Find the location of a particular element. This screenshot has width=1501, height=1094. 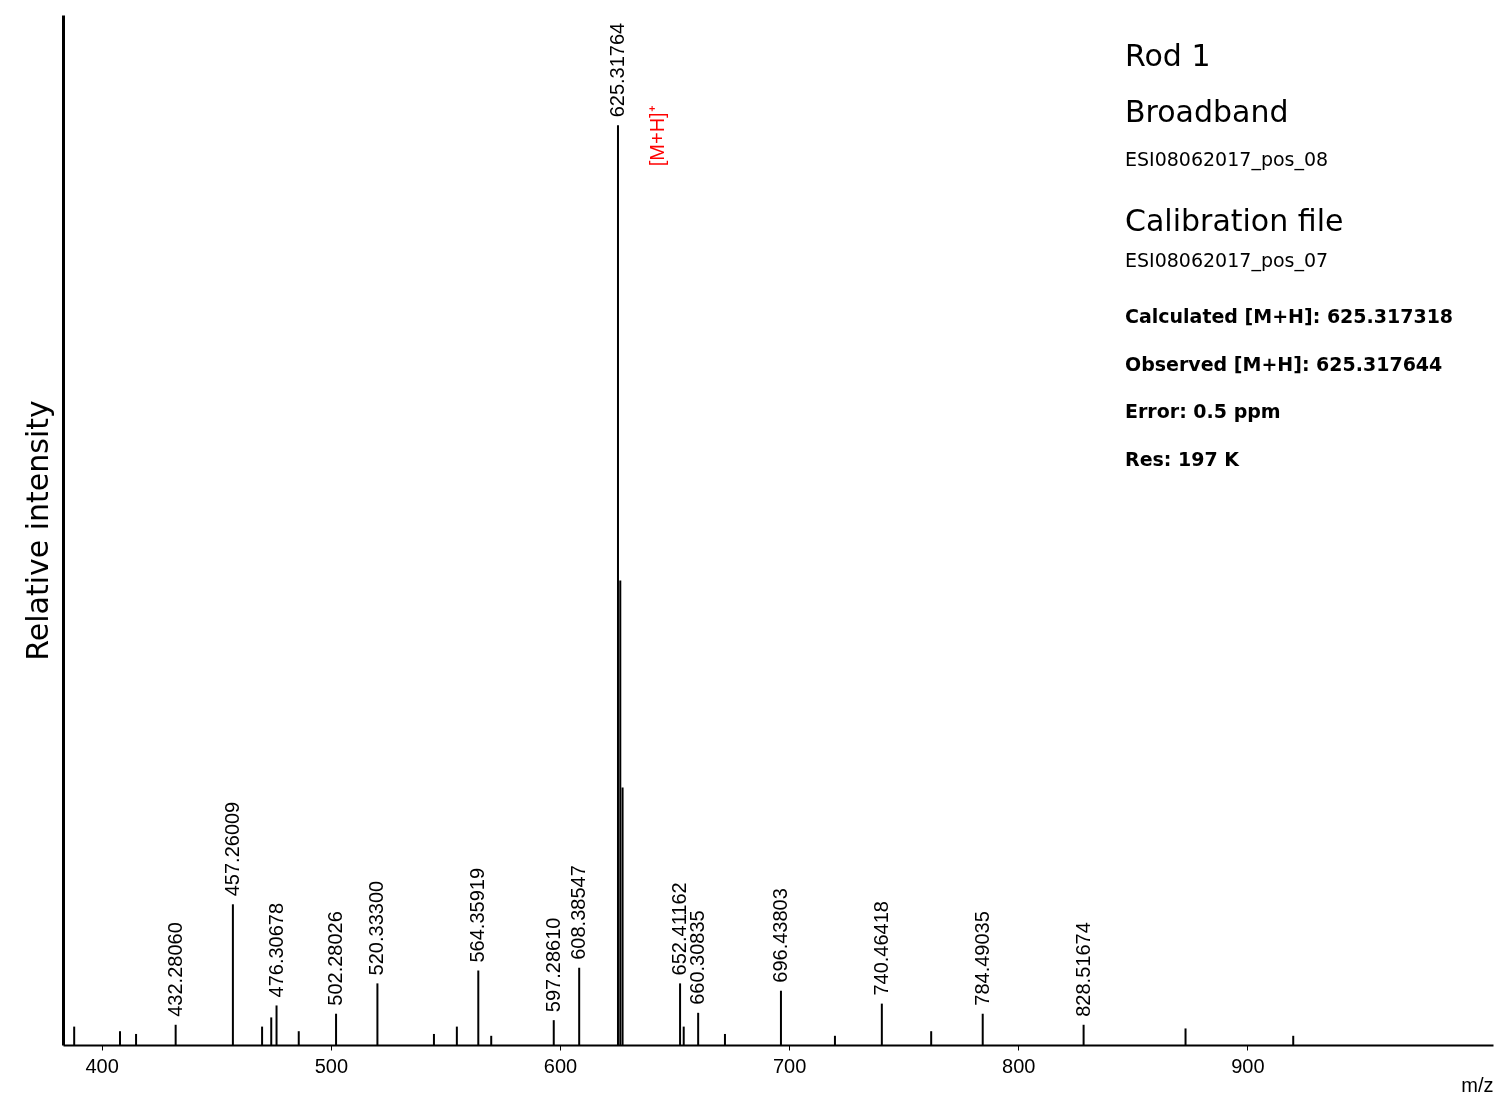

annotation: 476.30678 is located at coordinates (275, 950).